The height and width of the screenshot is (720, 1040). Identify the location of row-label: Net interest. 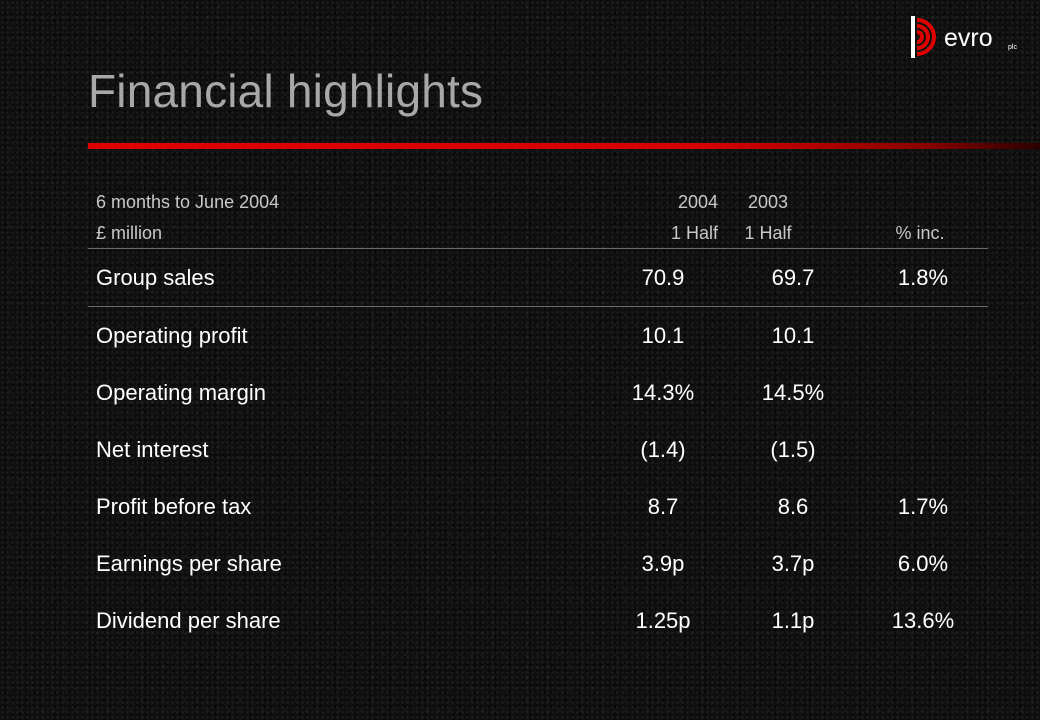
(152, 449).